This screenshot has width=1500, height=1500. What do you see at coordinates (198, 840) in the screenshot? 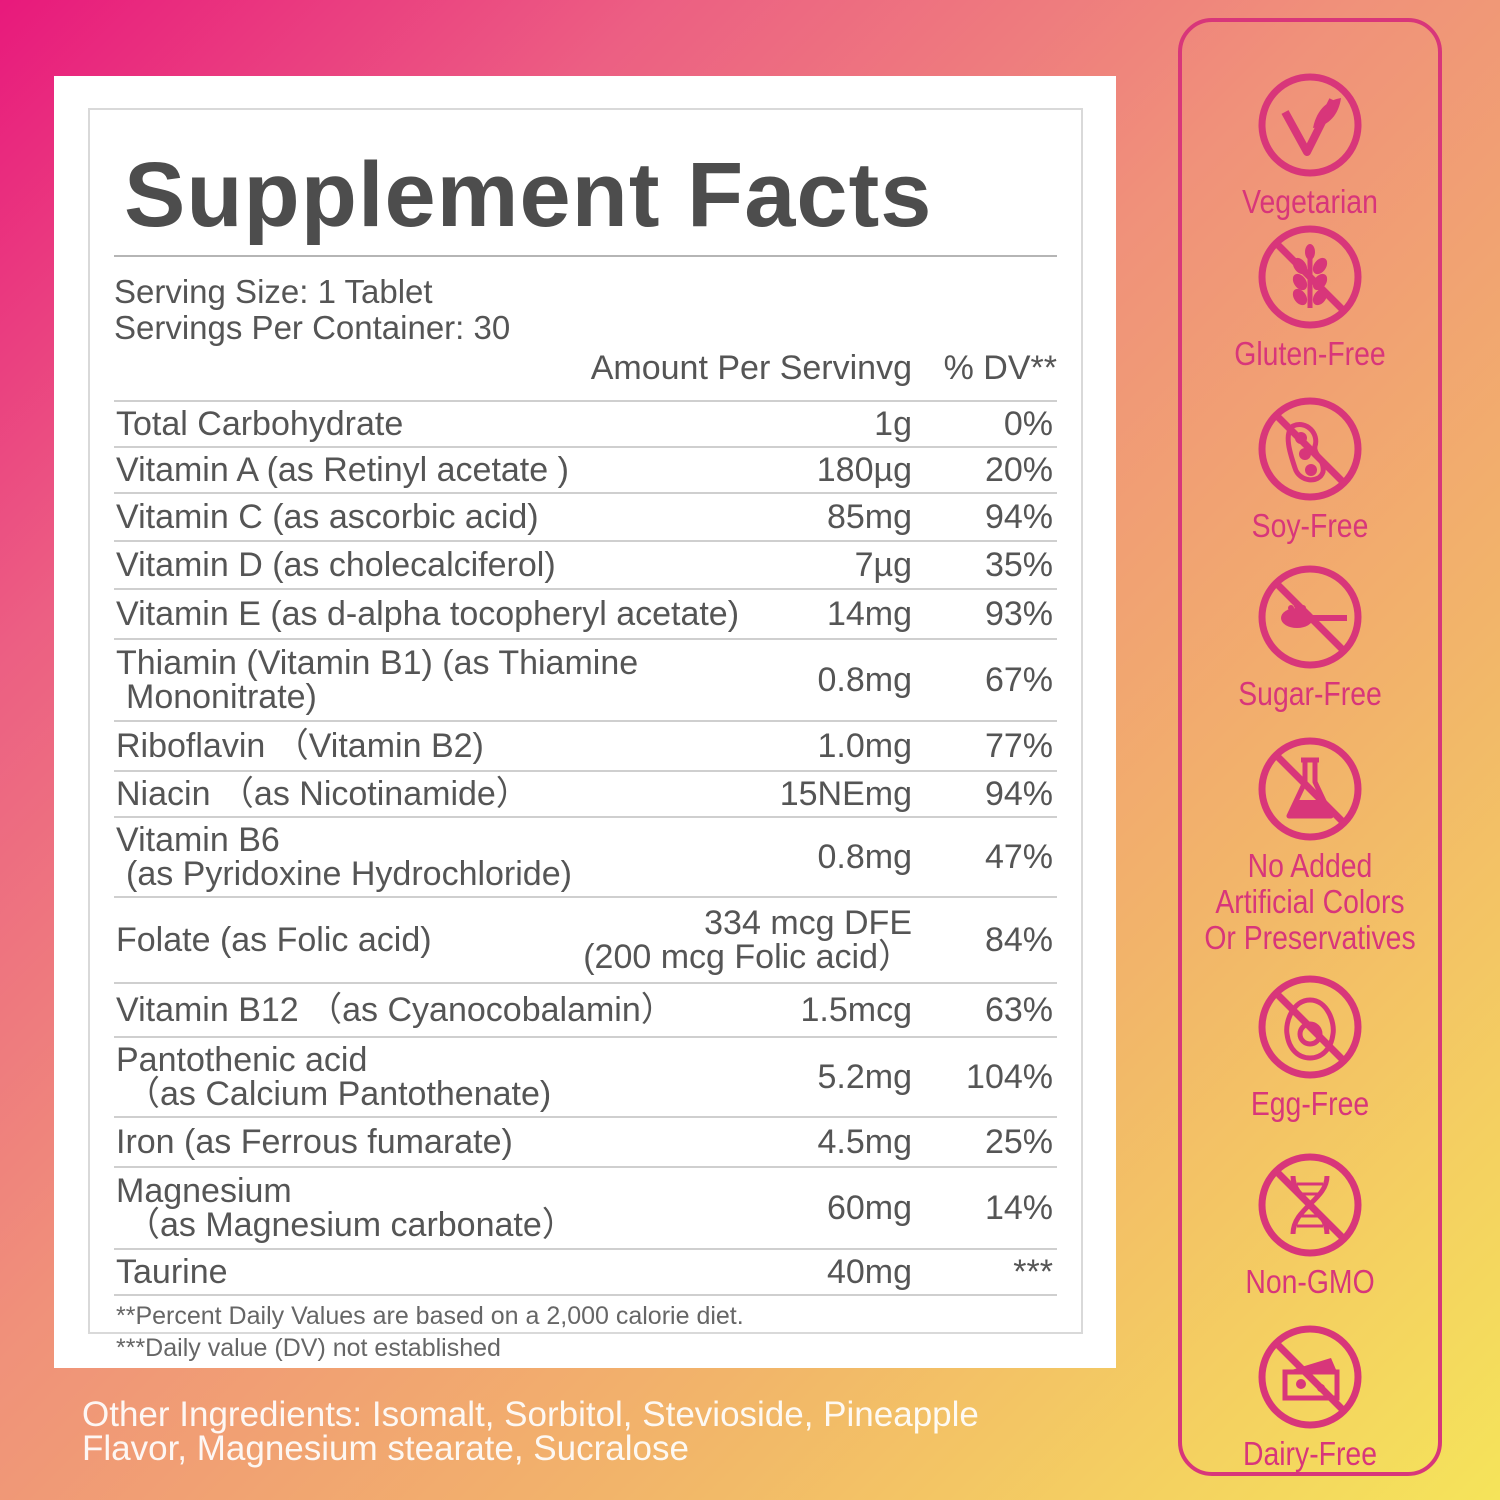
I see `nutrient-name-line: Vitamin B6` at bounding box center [198, 840].